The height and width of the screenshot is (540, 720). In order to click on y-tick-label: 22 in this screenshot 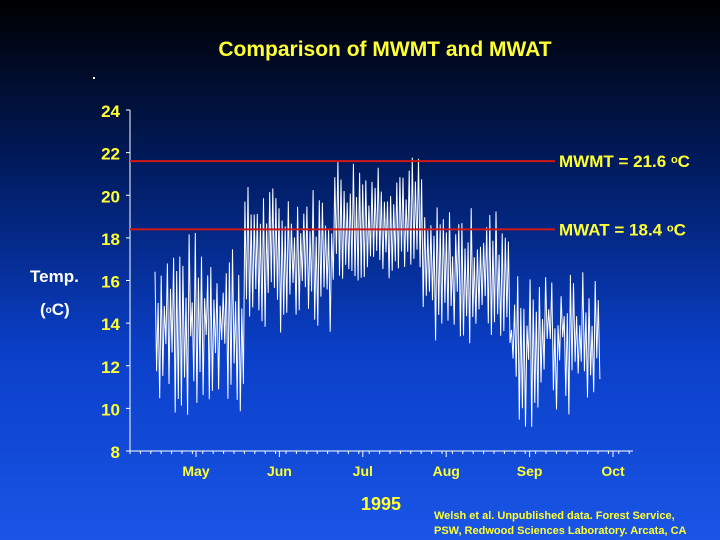, I will do `click(110, 154)`.